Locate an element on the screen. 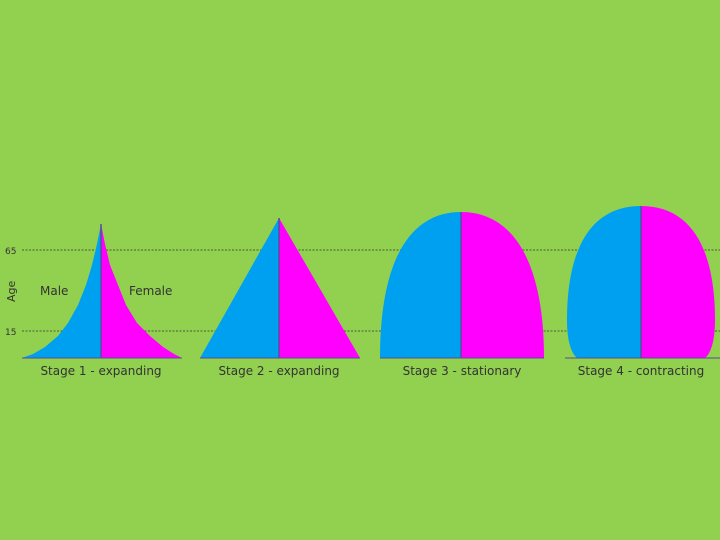 Image resolution: width=720 pixels, height=540 pixels. pyramid-4-female is located at coordinates (678, 282).